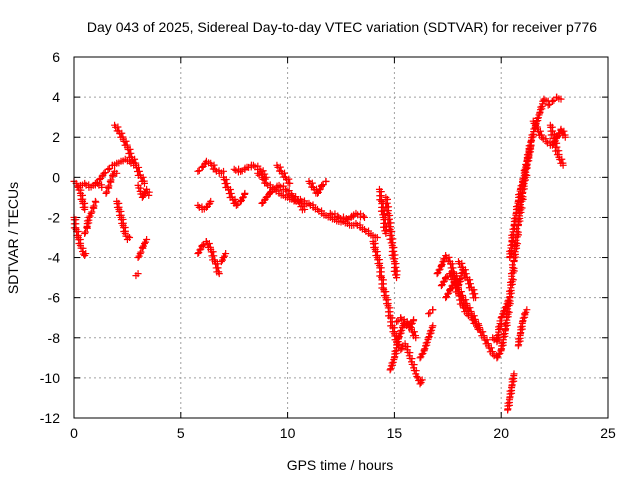  I want to click on y-tick-label: -10, so click(50, 378).